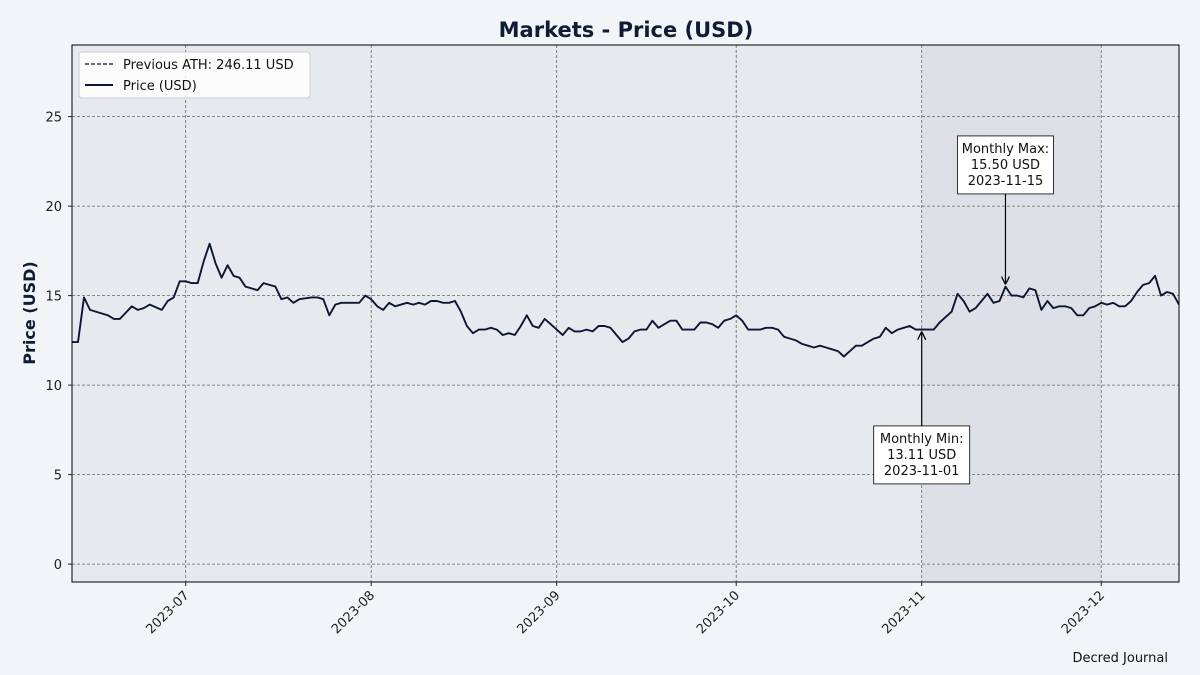  What do you see at coordinates (53, 118) in the screenshot?
I see `y-tick-label: 25` at bounding box center [53, 118].